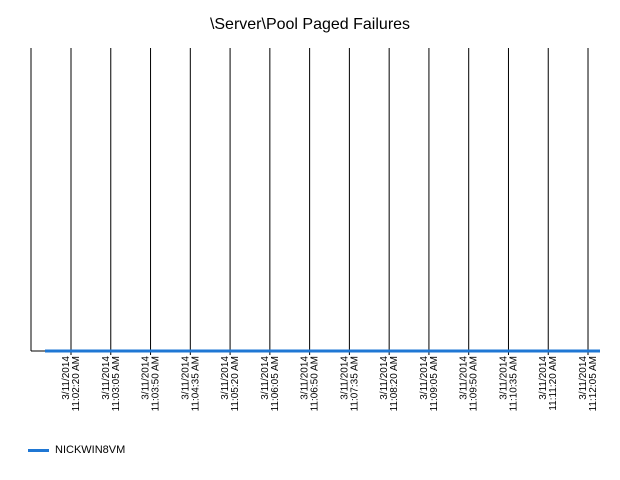 The height and width of the screenshot is (480, 620). I want to click on x-tick-label: 3/11/201411:08:20 AM, so click(389, 384).